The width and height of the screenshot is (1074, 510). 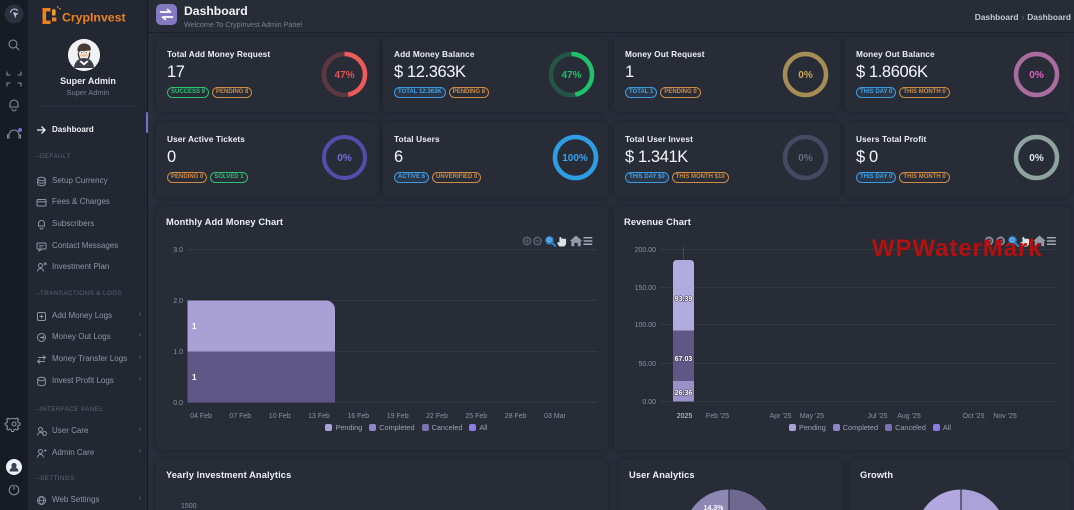 What do you see at coordinates (781, 416) in the screenshot?
I see `svg-text: Apr '25` at bounding box center [781, 416].